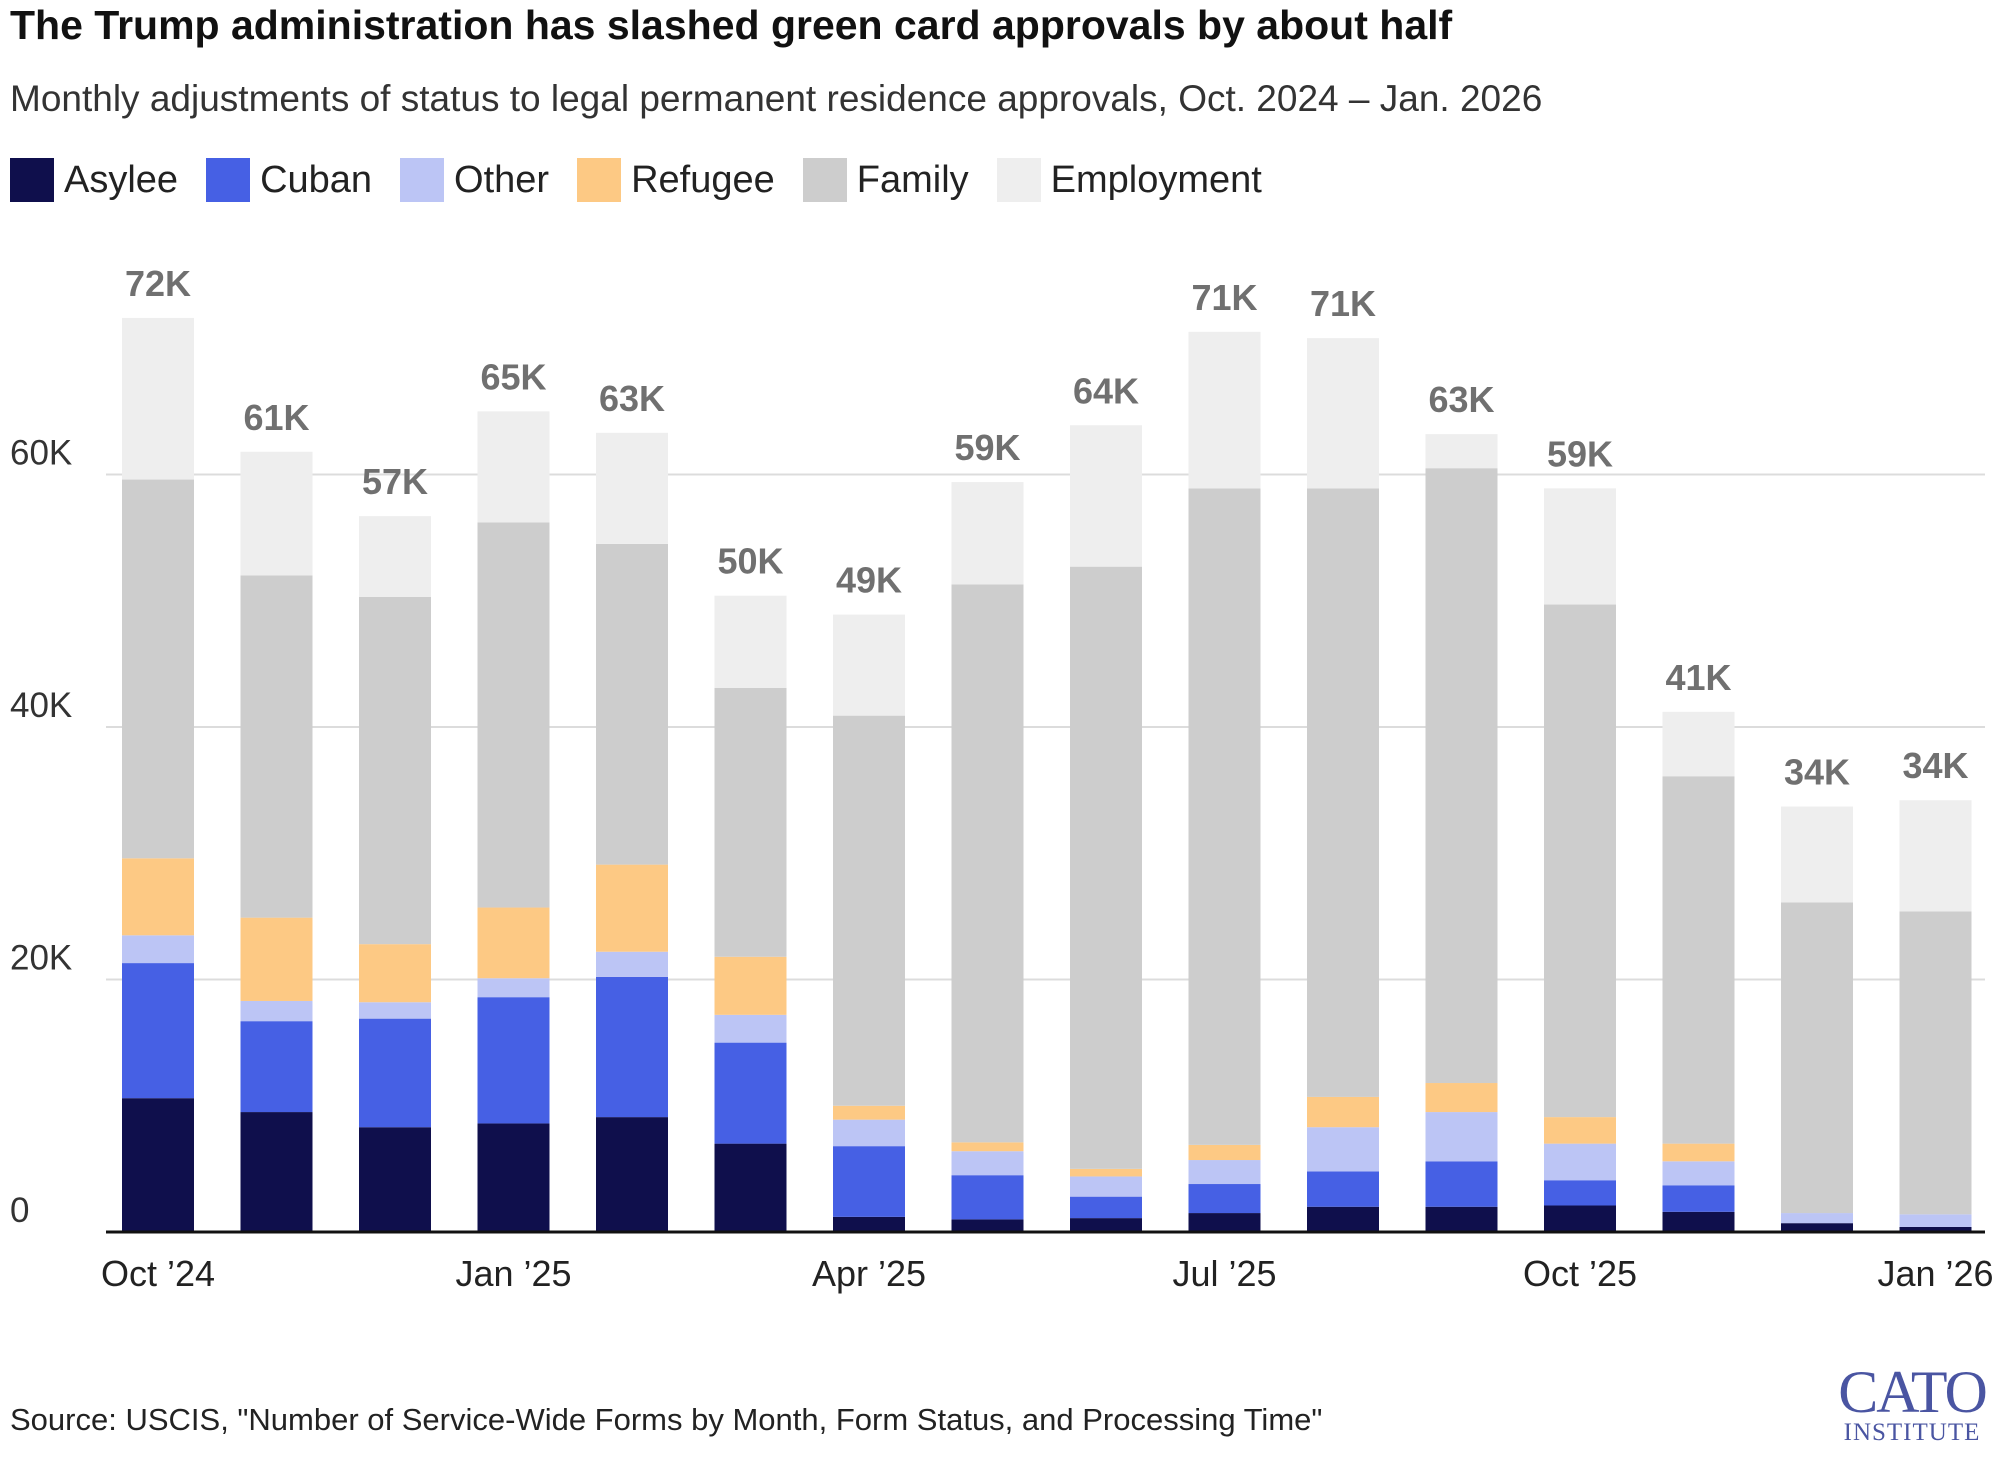 Image resolution: width=1997 pixels, height=1457 pixels. What do you see at coordinates (912, 179) in the screenshot?
I see `legend-label-family: Family` at bounding box center [912, 179].